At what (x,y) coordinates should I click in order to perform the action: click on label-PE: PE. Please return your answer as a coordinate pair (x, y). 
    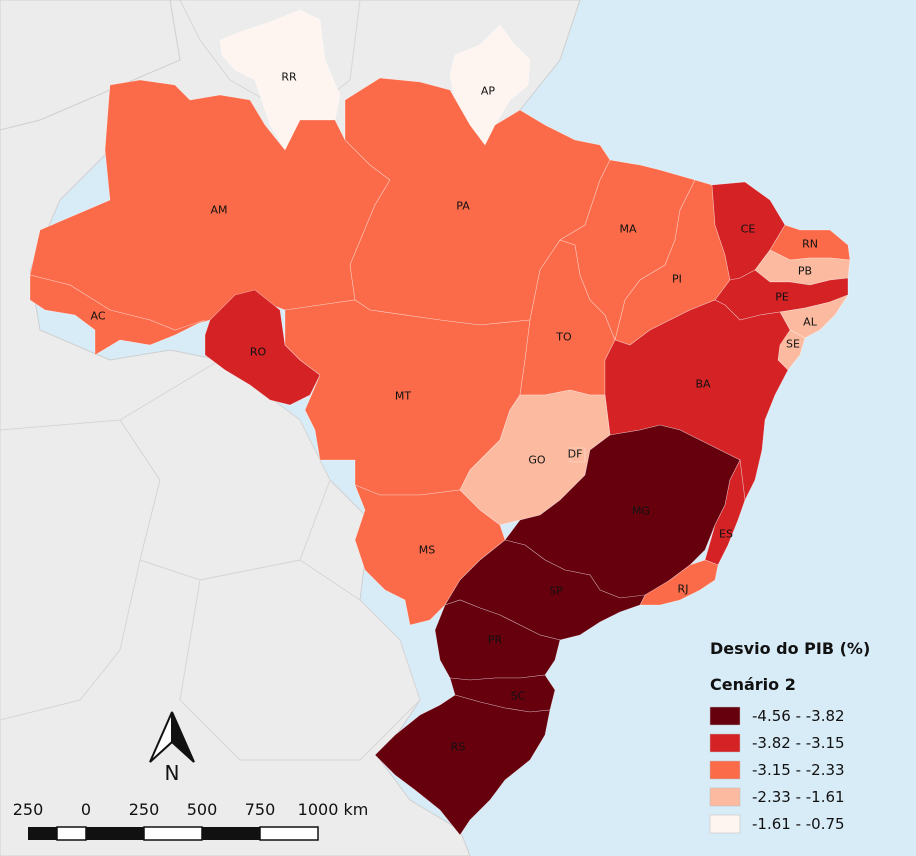
    Looking at the image, I should click on (782, 297).